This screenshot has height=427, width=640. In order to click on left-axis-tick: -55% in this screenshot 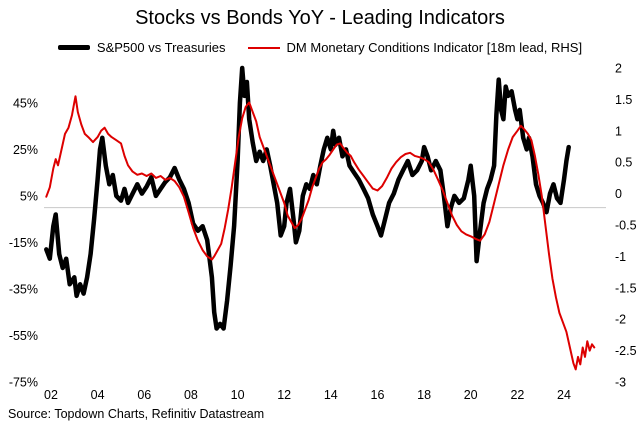, I will do `click(23, 336)`.